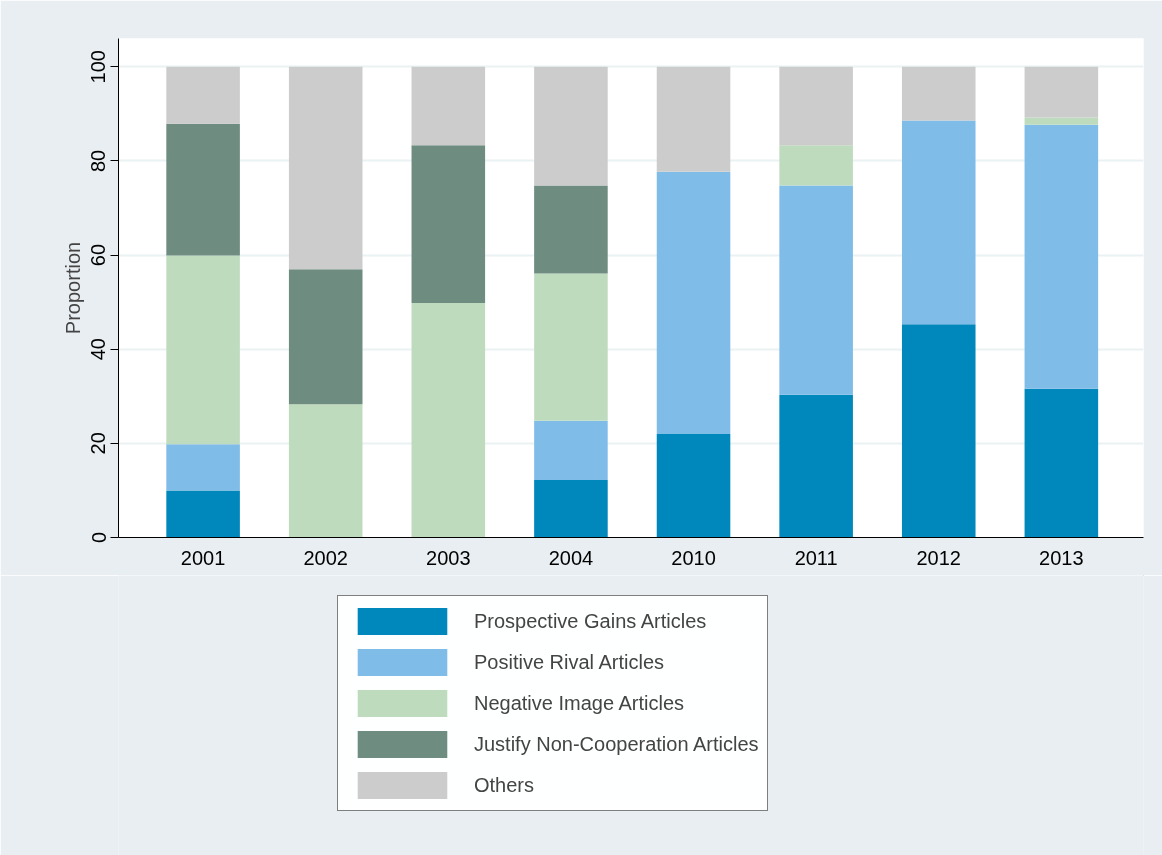 The height and width of the screenshot is (855, 1162). Describe the element at coordinates (98, 67) in the screenshot. I see `y-tick-label: 100` at that location.